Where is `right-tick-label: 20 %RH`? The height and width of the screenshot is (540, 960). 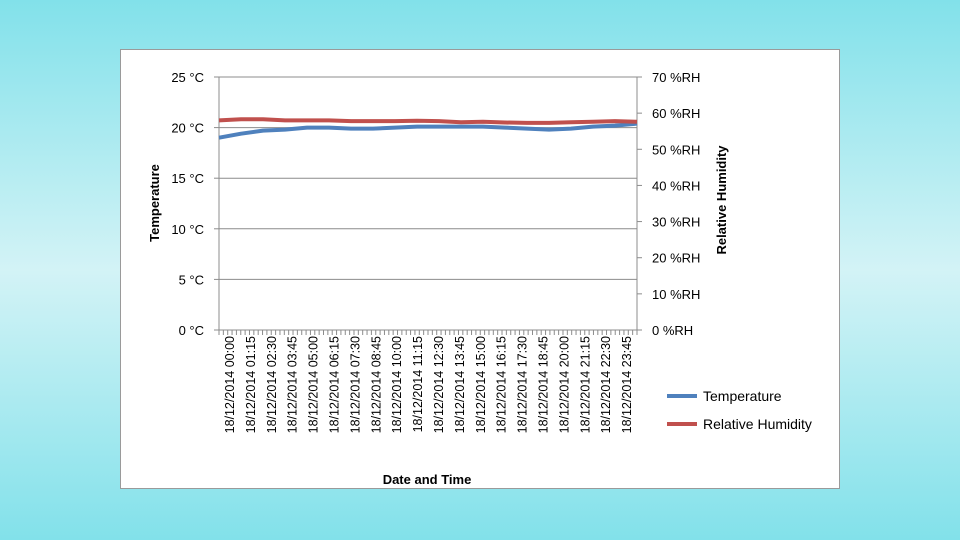 right-tick-label: 20 %RH is located at coordinates (676, 258).